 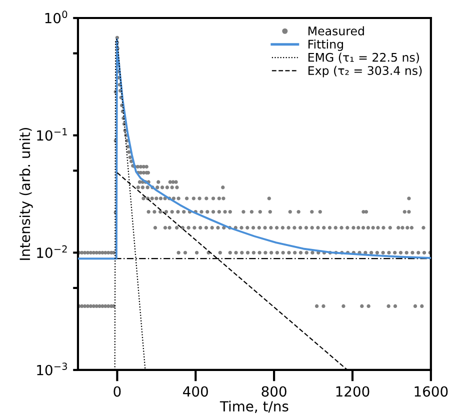 I want to click on x-axis-title: Time, t/ns, so click(x=254, y=406).